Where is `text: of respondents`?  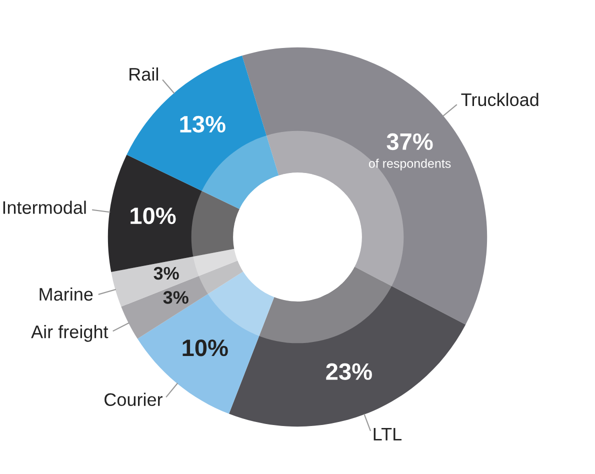
text: of respondents is located at coordinates (409, 164).